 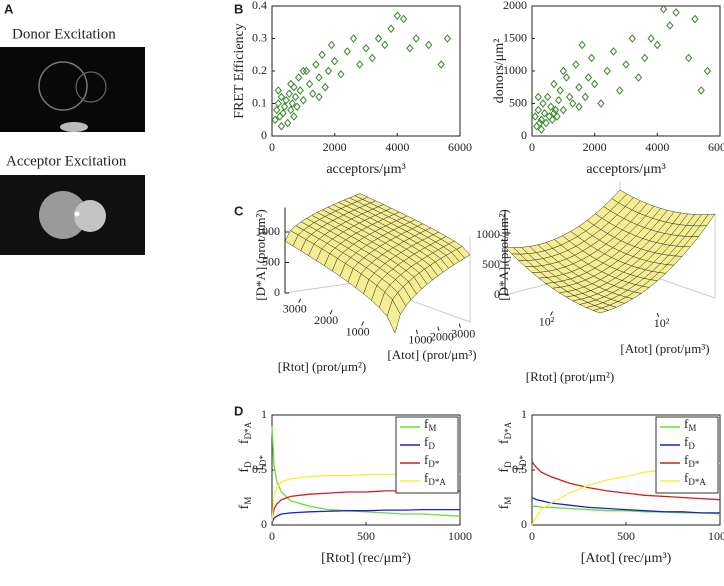 I want to click on y-axis-label: fM, so click(x=505, y=503).